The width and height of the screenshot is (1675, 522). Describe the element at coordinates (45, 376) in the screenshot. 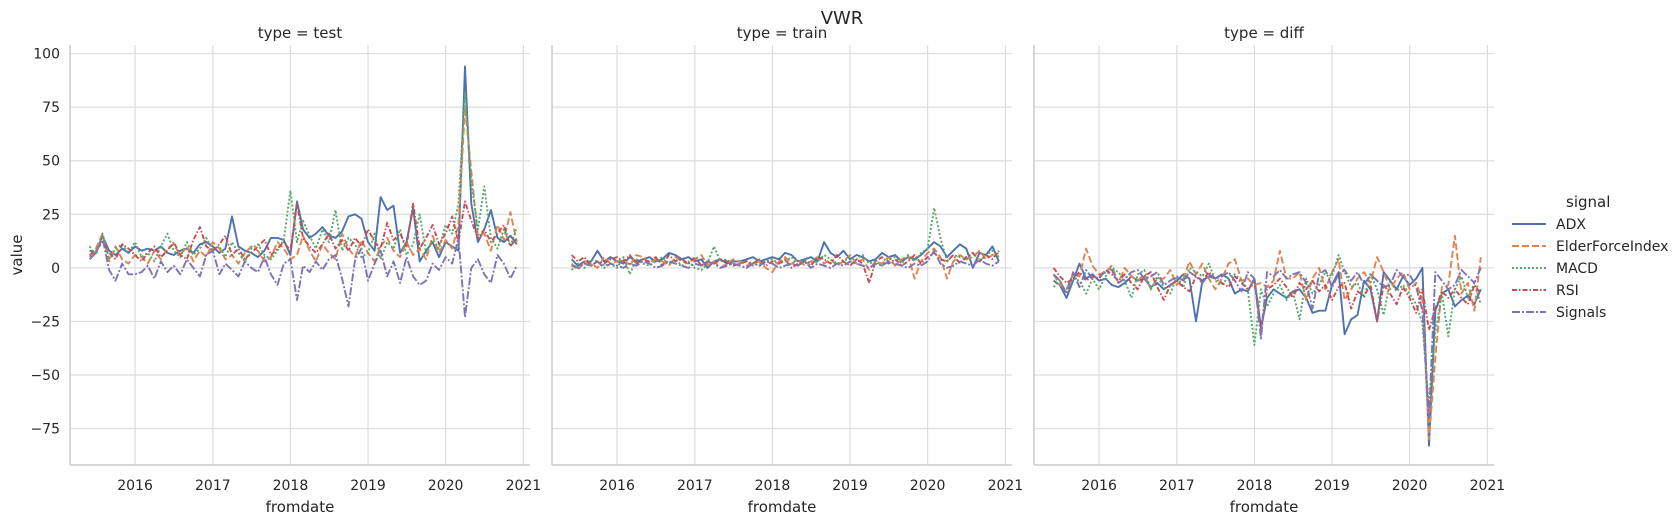

I see `y-tick-label: −50` at that location.